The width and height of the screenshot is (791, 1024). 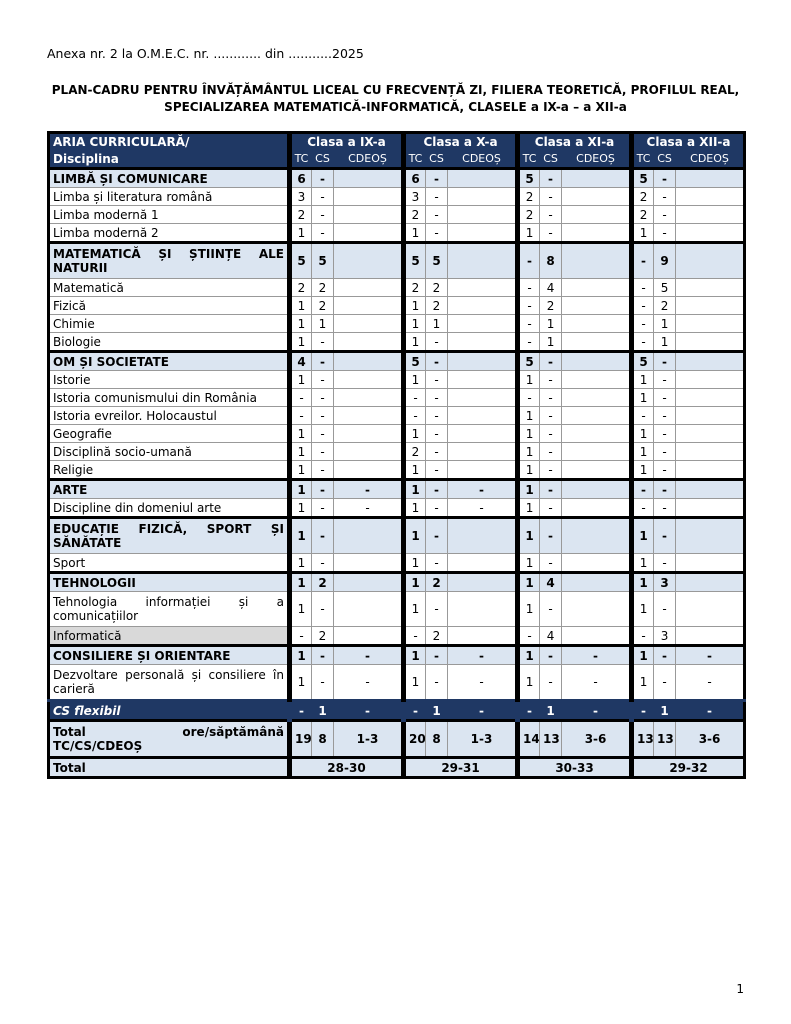 What do you see at coordinates (169, 767) in the screenshot?
I see `grand-total-label: Total` at bounding box center [169, 767].